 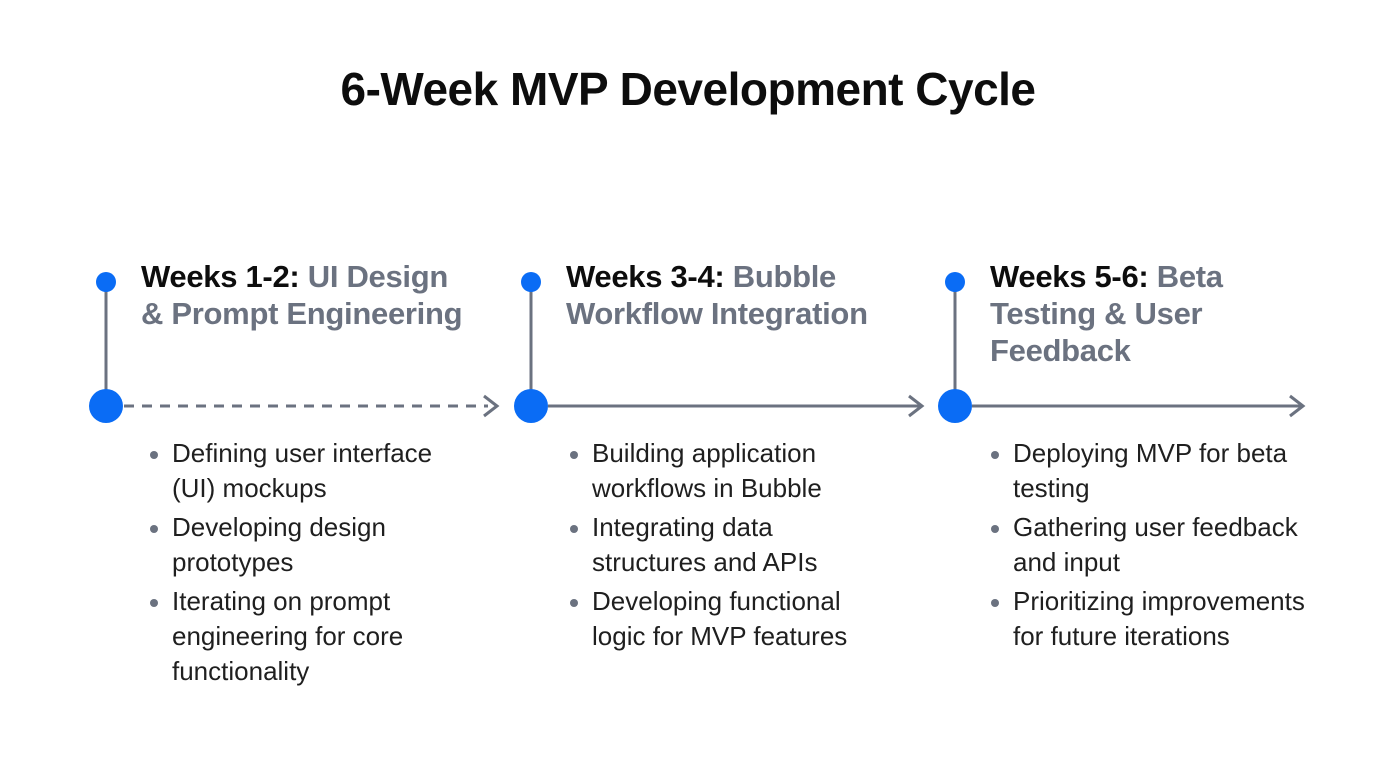 I want to click on list-item: Gathering user feedback and input, so click(x=1149, y=545).